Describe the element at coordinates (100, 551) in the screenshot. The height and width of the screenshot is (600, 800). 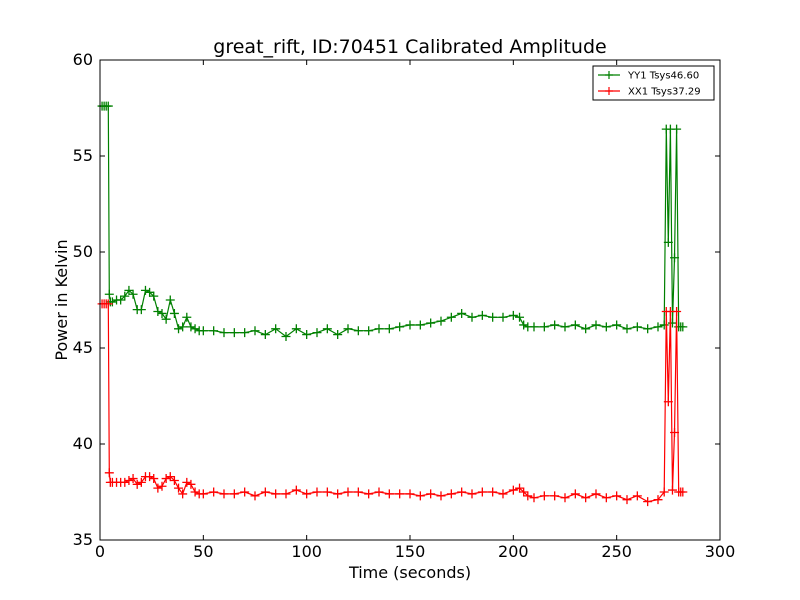
I see `x-tick-label: 0` at that location.